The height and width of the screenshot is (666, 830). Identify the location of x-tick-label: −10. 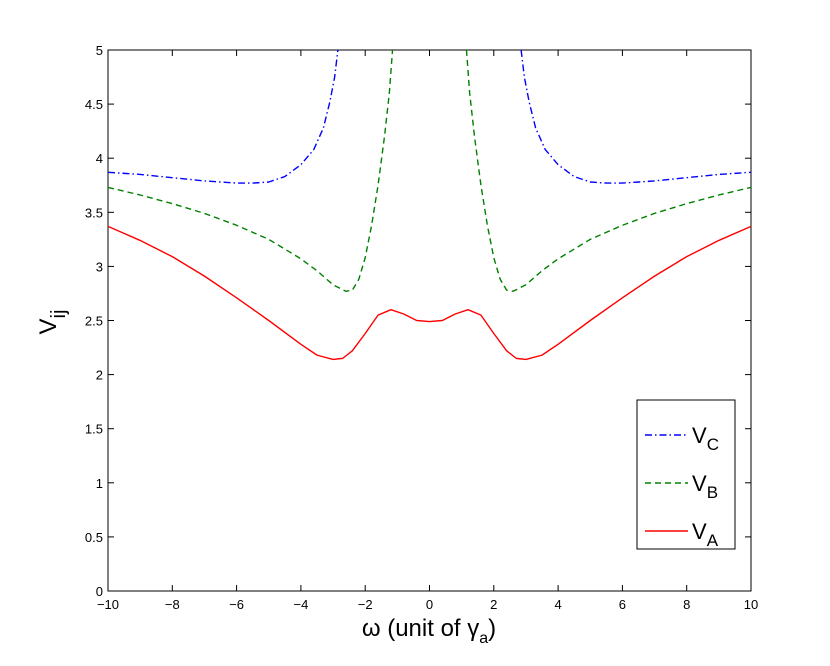
(108, 604).